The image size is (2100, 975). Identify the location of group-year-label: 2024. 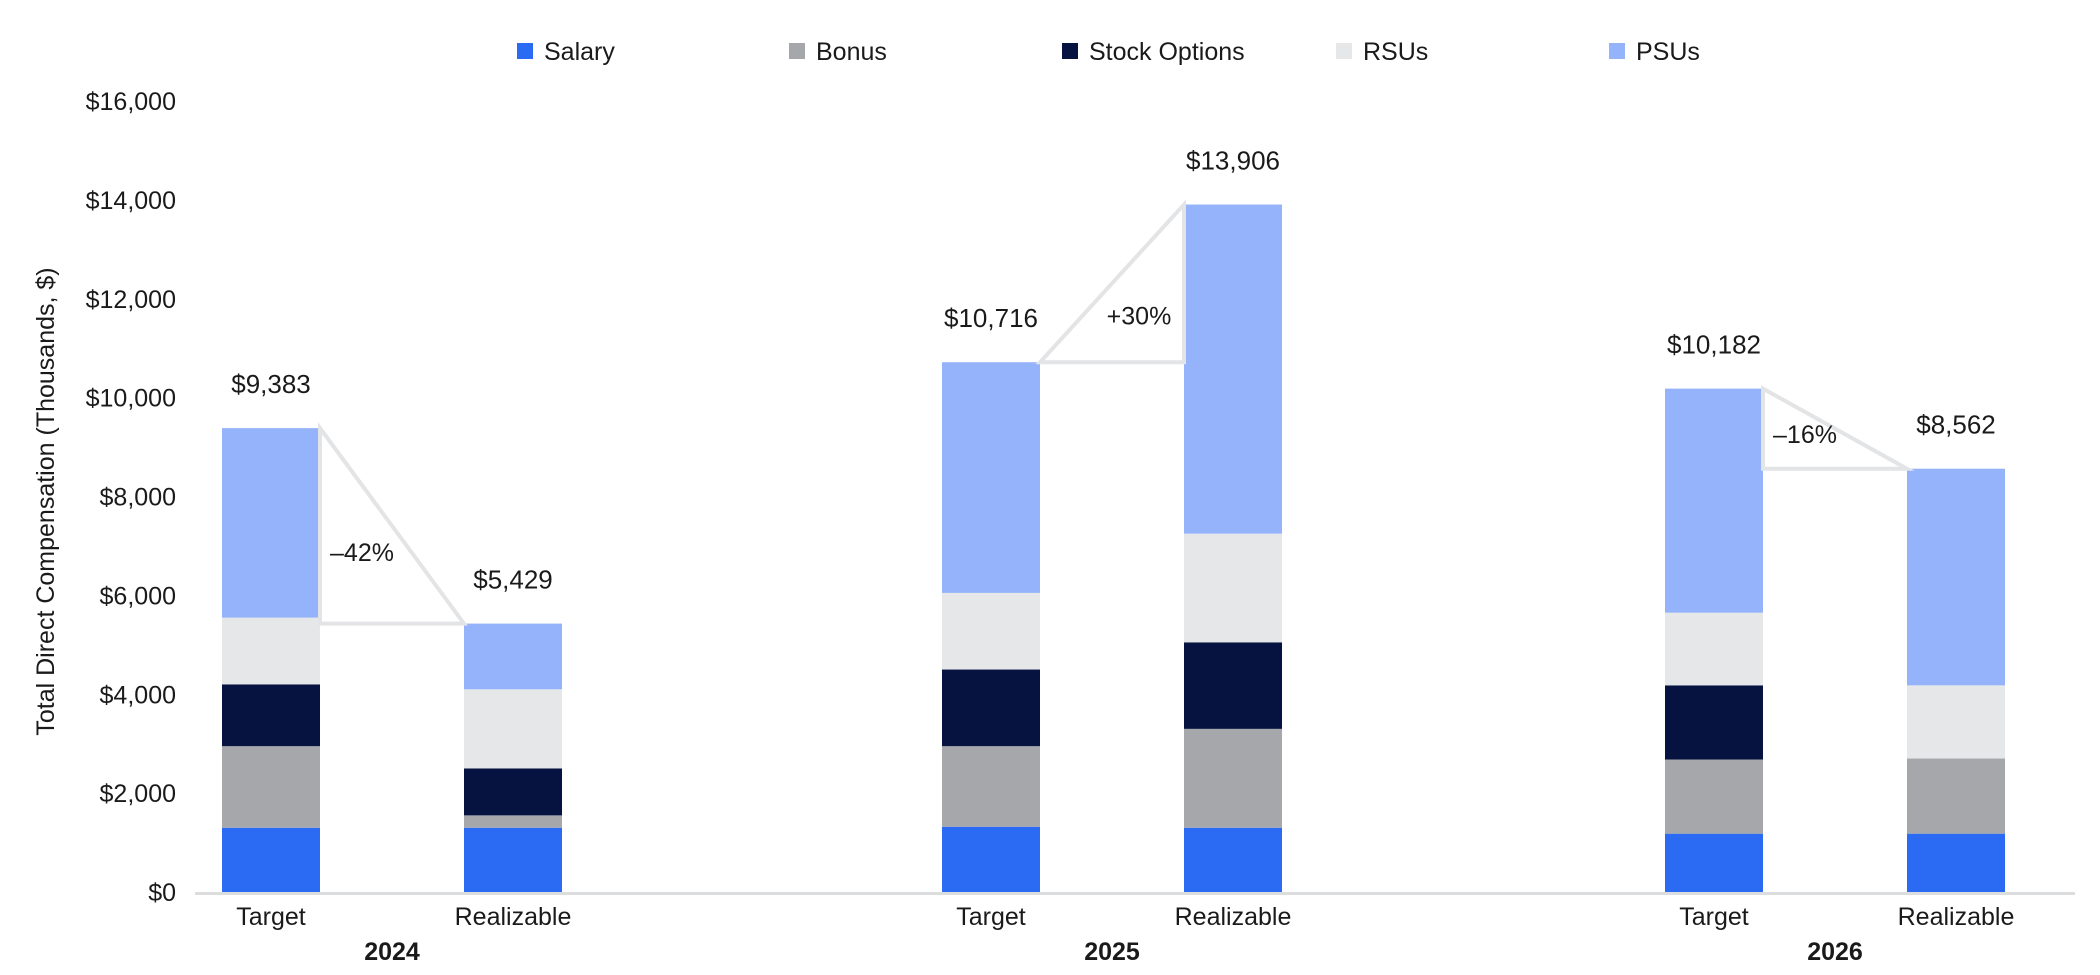
(392, 952).